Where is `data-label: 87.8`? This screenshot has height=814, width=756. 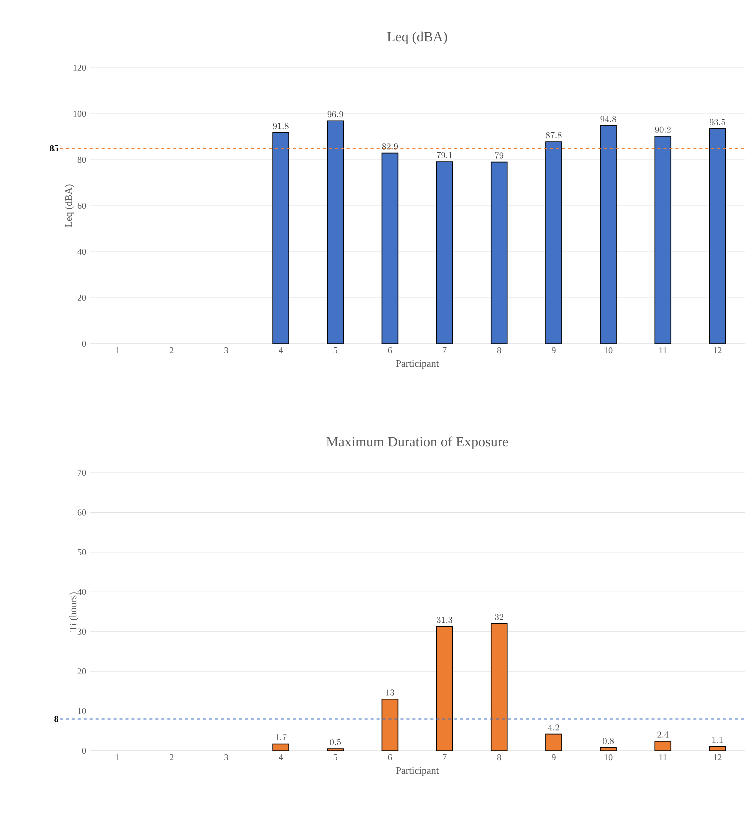
data-label: 87.8 is located at coordinates (554, 135).